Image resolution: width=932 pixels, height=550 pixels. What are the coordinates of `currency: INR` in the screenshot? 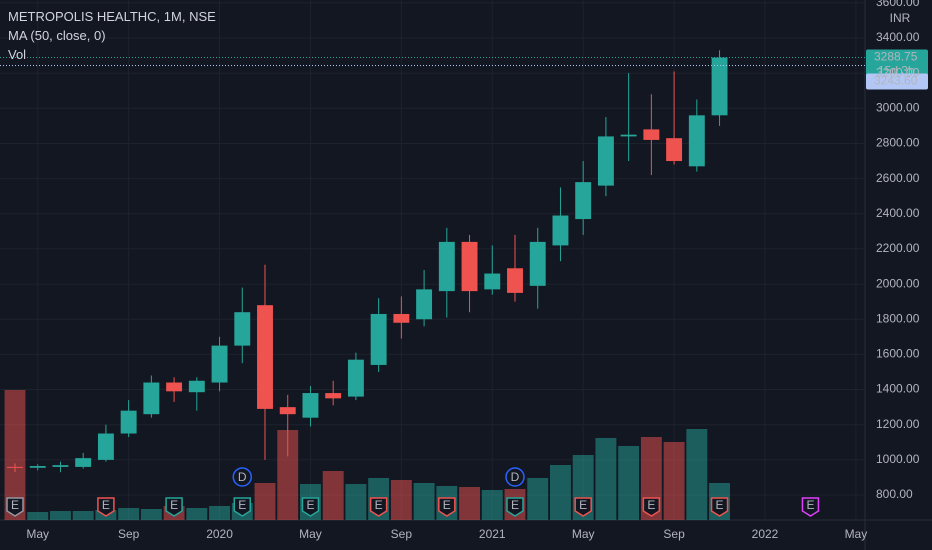 It's located at (900, 18).